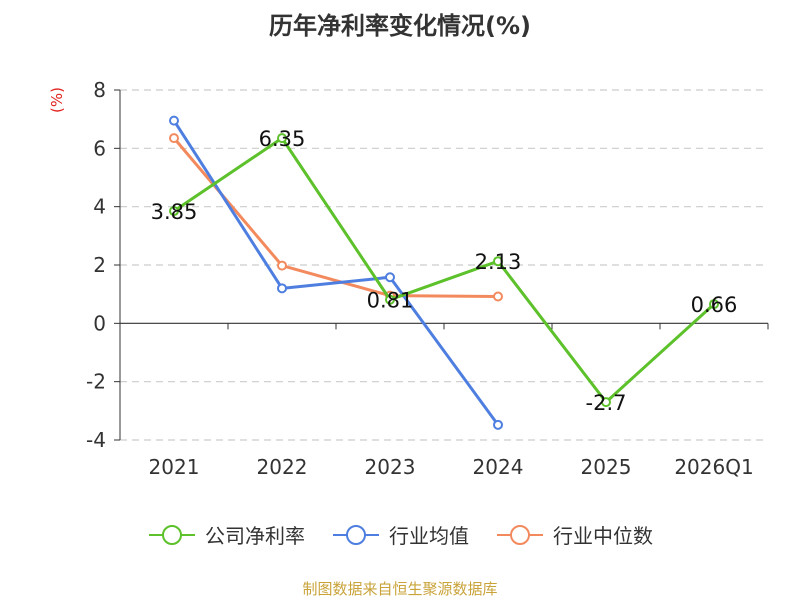 Image resolution: width=800 pixels, height=600 pixels. I want to click on data-label: 2.13, so click(498, 262).